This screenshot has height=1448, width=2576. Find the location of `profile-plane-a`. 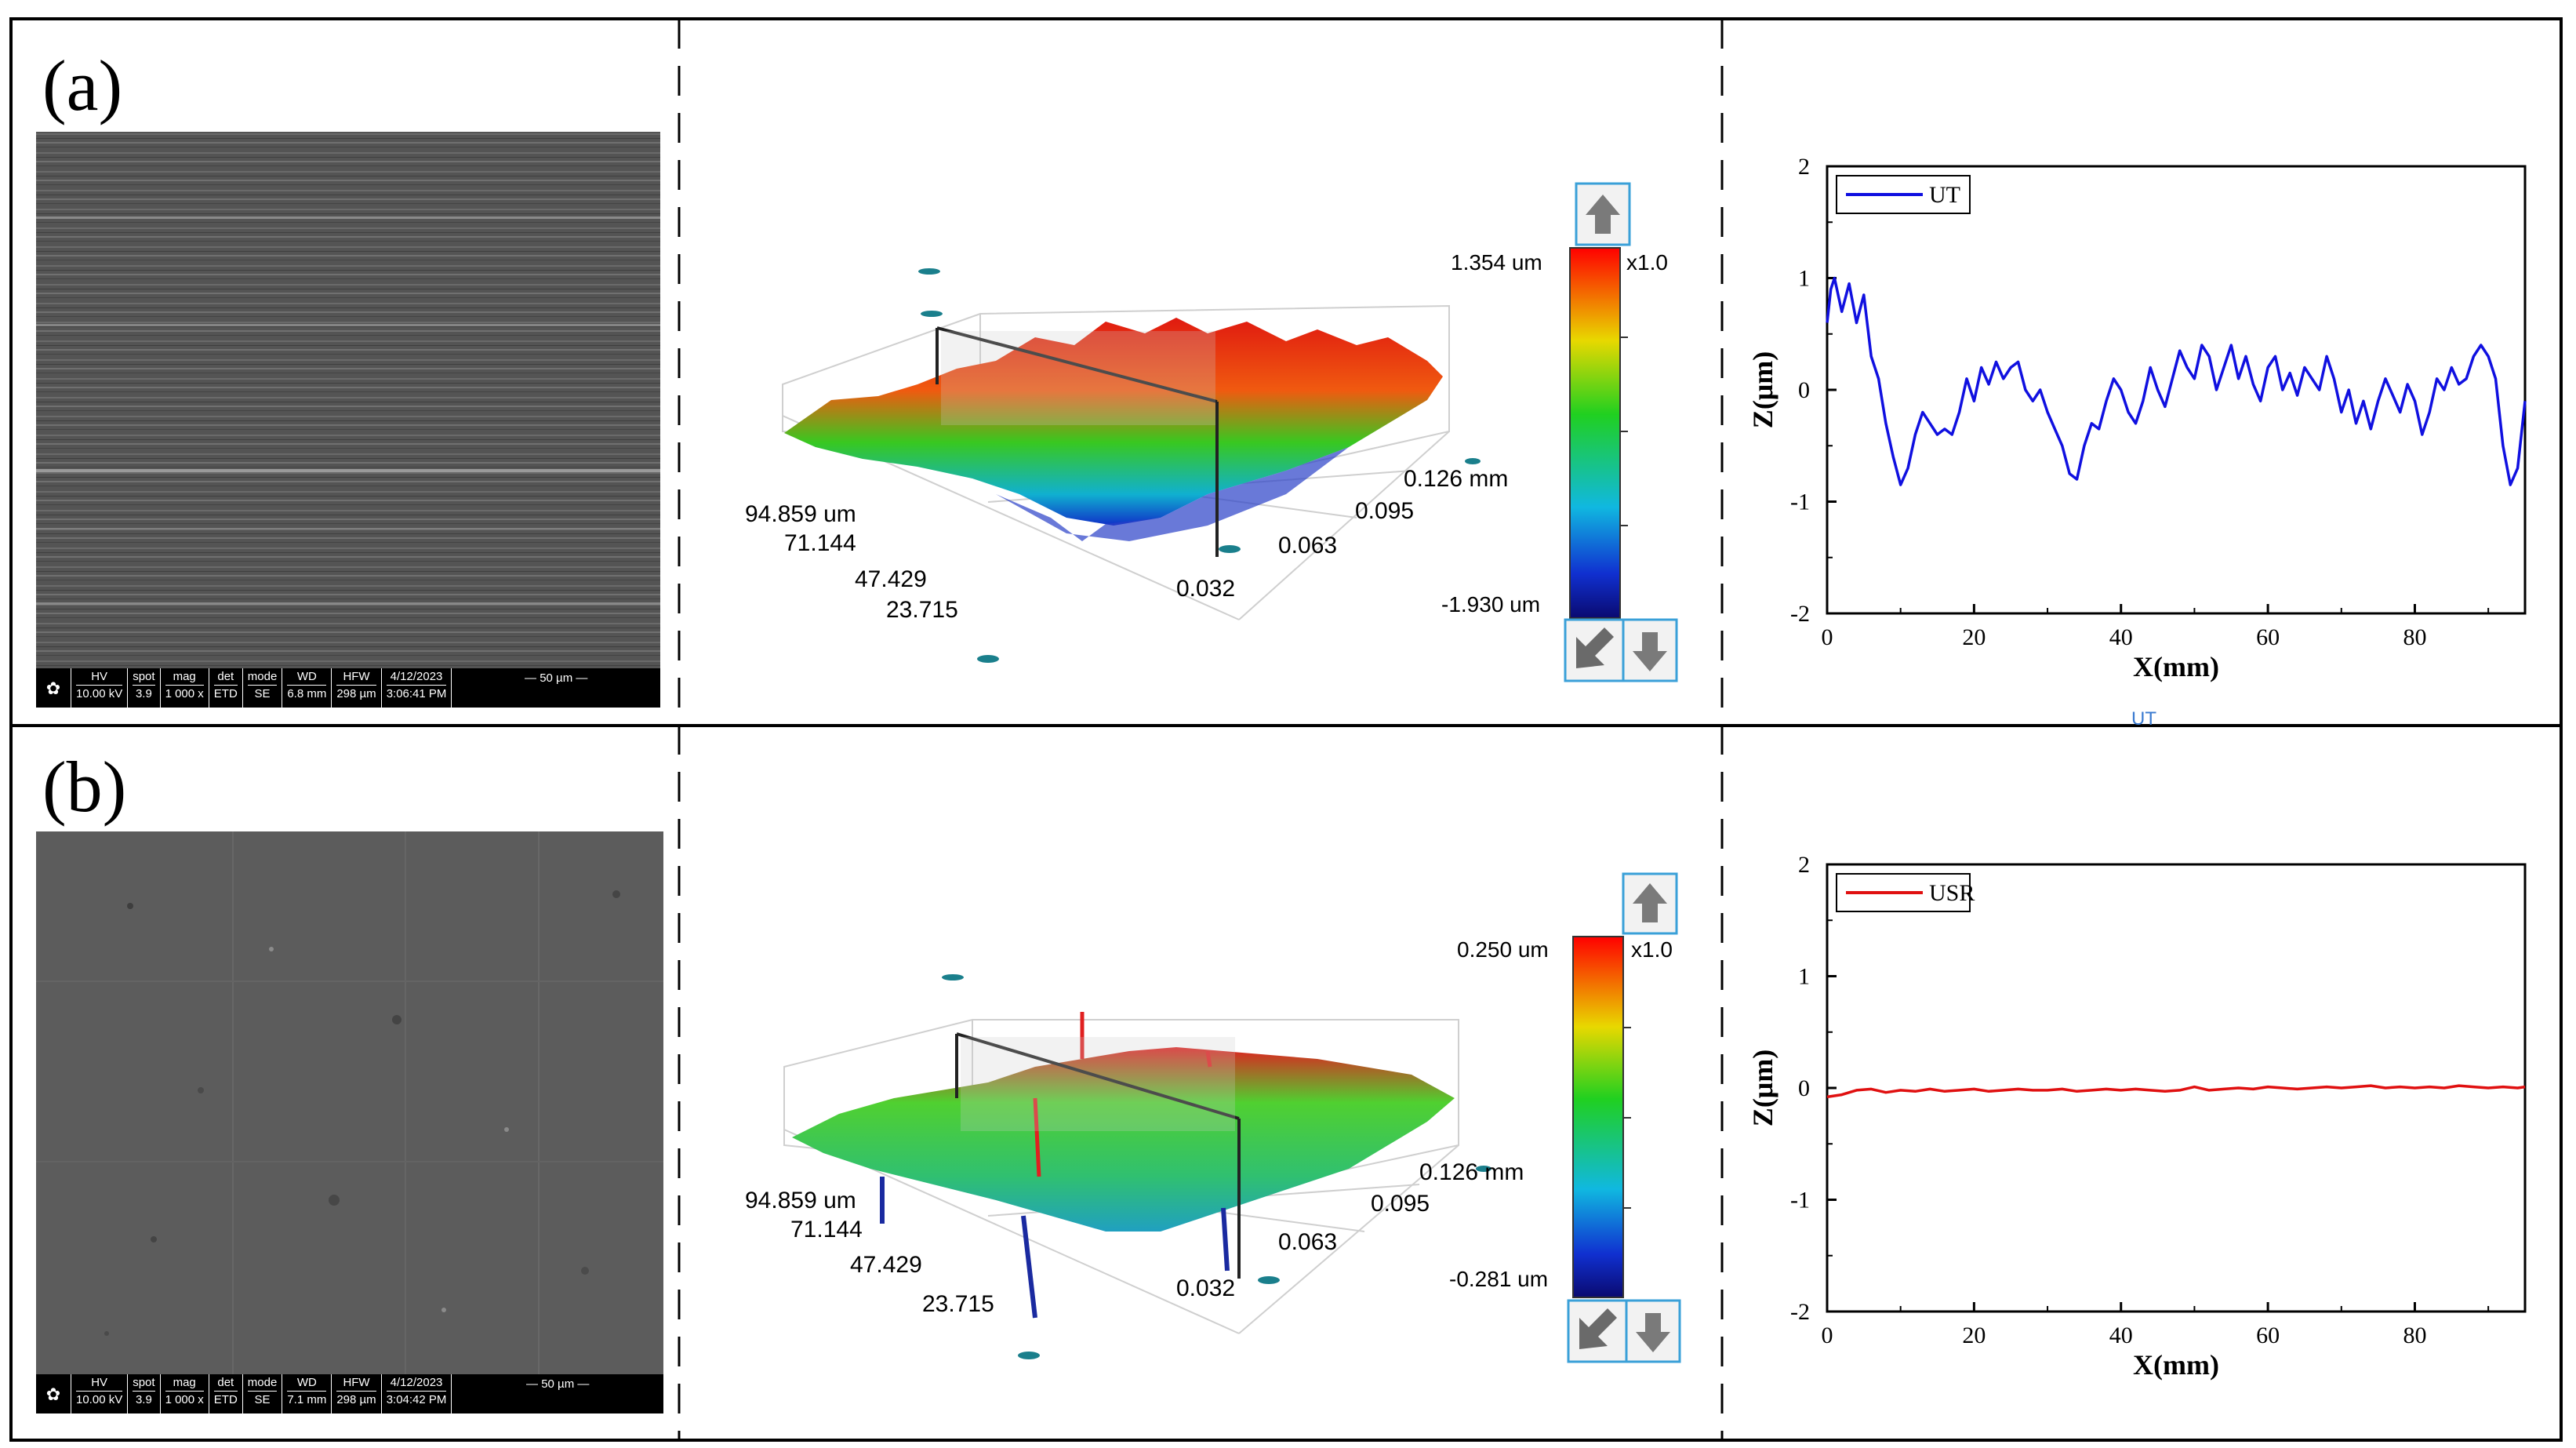

profile-plane-a is located at coordinates (1078, 378).